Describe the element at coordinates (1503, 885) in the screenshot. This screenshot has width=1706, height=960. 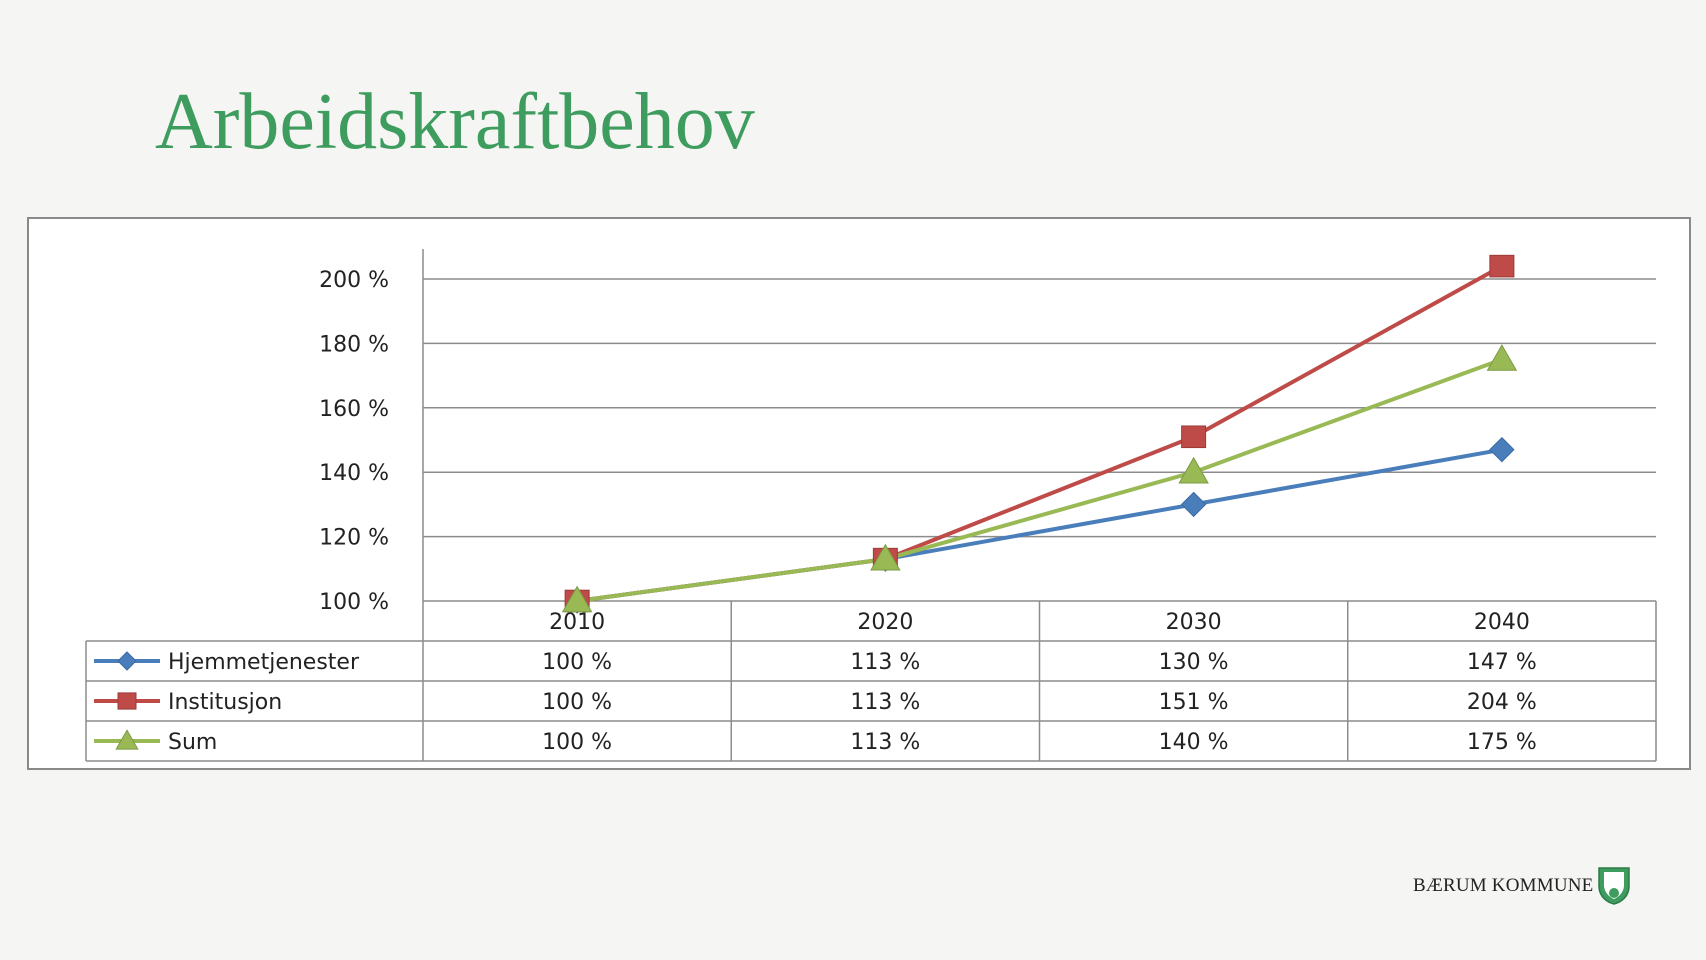
I see `organization-name: BÆRUM KOMMUNE` at that location.